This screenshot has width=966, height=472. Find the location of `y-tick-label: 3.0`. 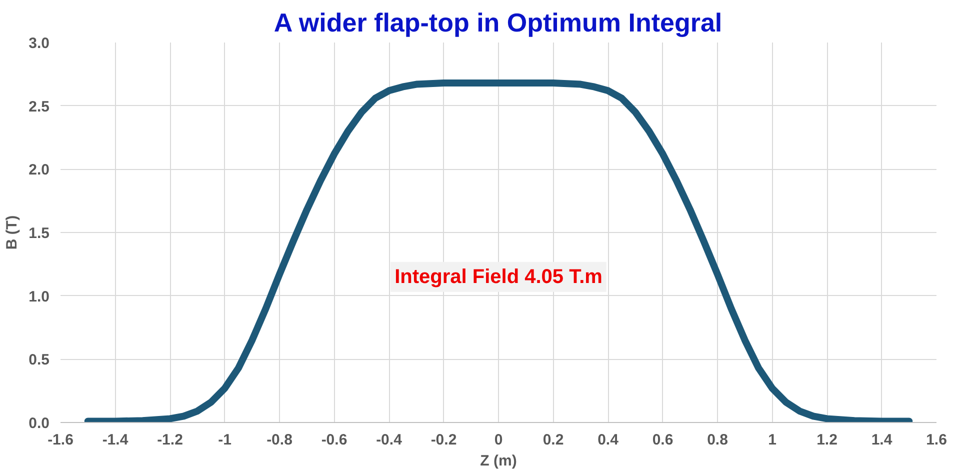

y-tick-label: 3.0 is located at coordinates (39, 43).